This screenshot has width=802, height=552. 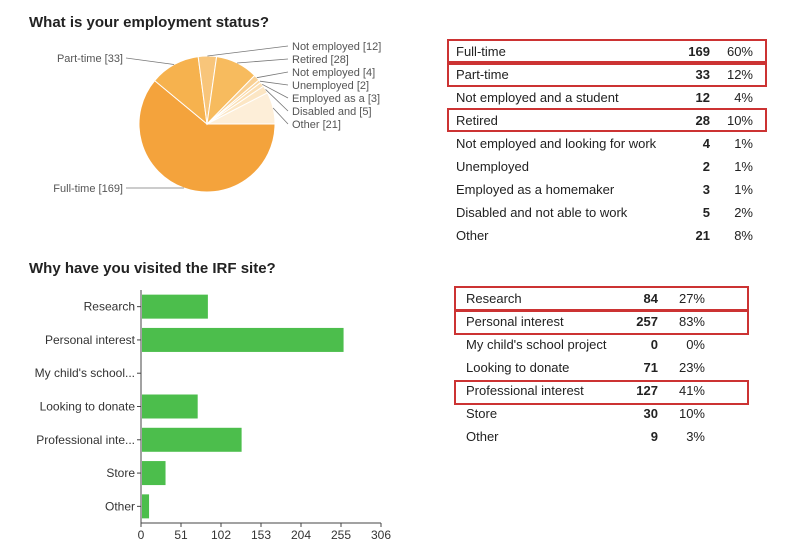 What do you see at coordinates (535, 189) in the screenshot?
I see `row-label: Employed as a homemaker` at bounding box center [535, 189].